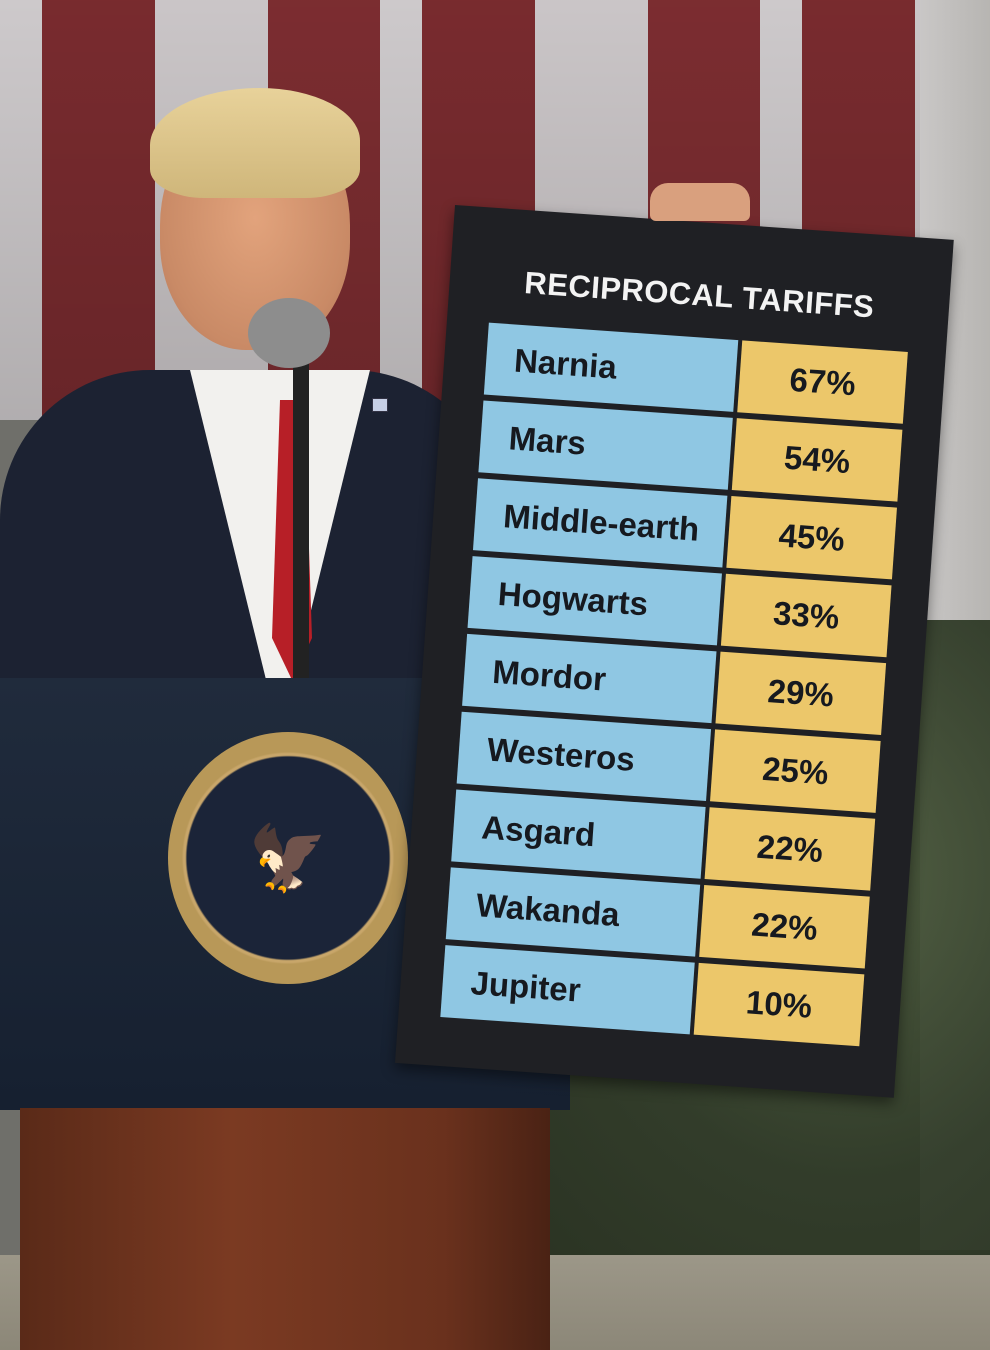 This screenshot has width=990, height=1350. Describe the element at coordinates (255, 143) in the screenshot. I see `speaker-hair` at that location.